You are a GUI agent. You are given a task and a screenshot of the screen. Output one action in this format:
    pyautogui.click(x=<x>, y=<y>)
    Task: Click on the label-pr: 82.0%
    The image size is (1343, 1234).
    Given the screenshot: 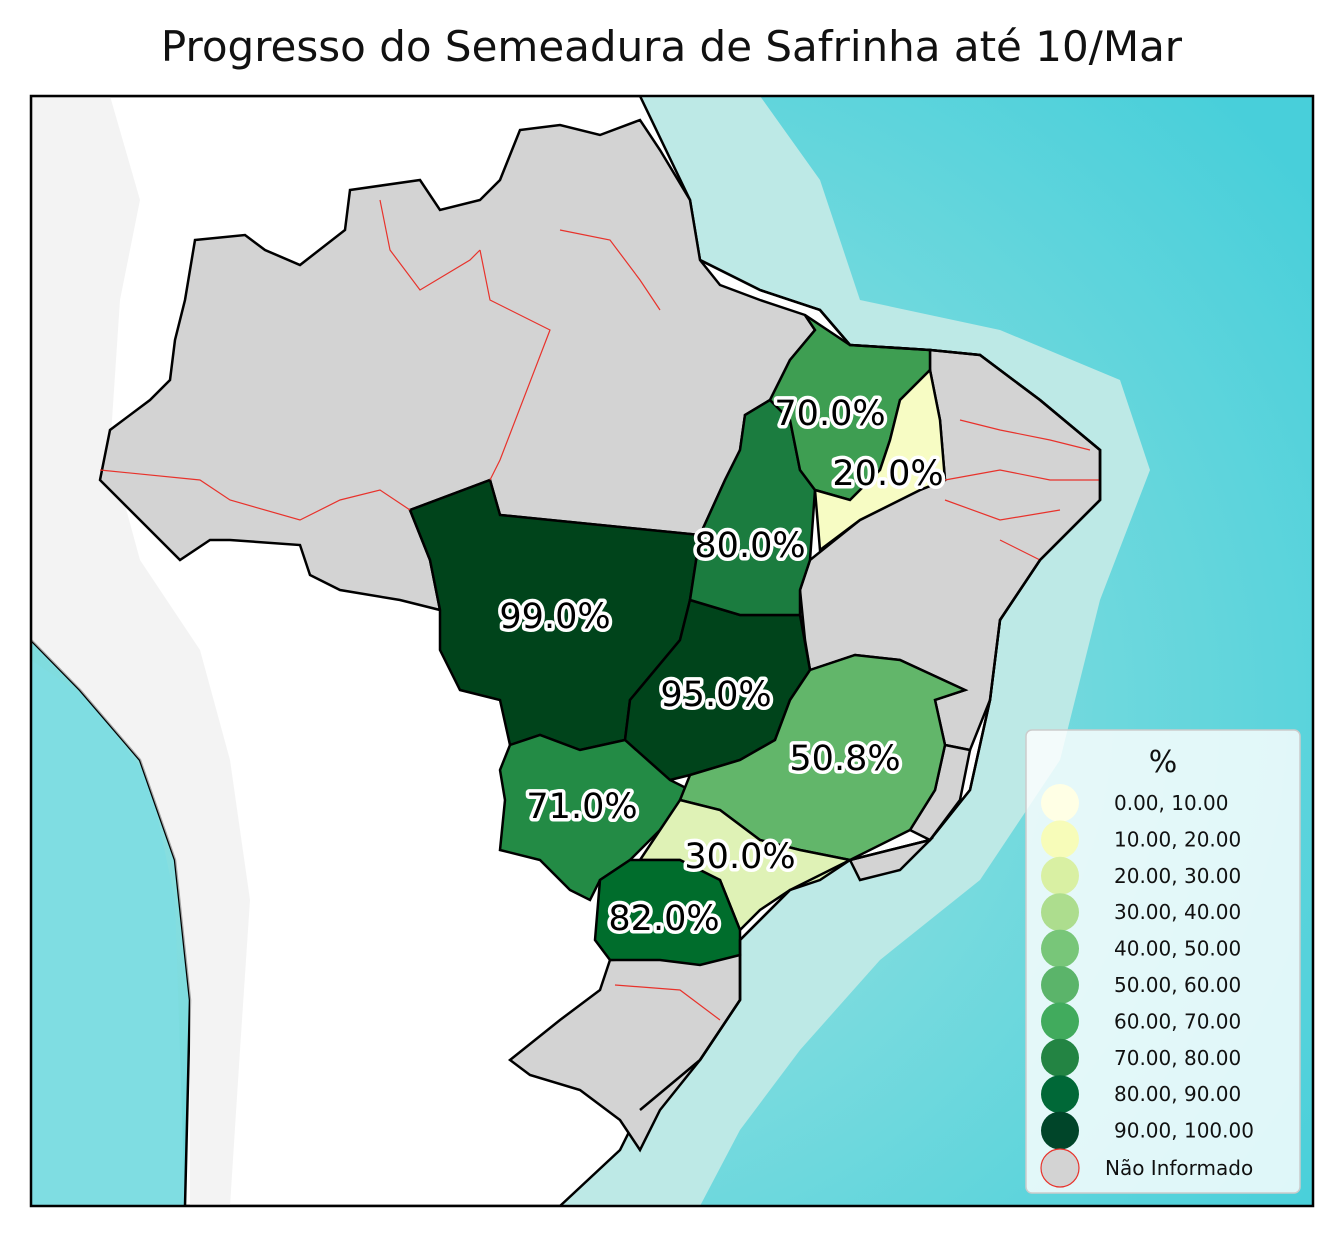 What is the action you would take?
    pyautogui.click(x=663, y=919)
    